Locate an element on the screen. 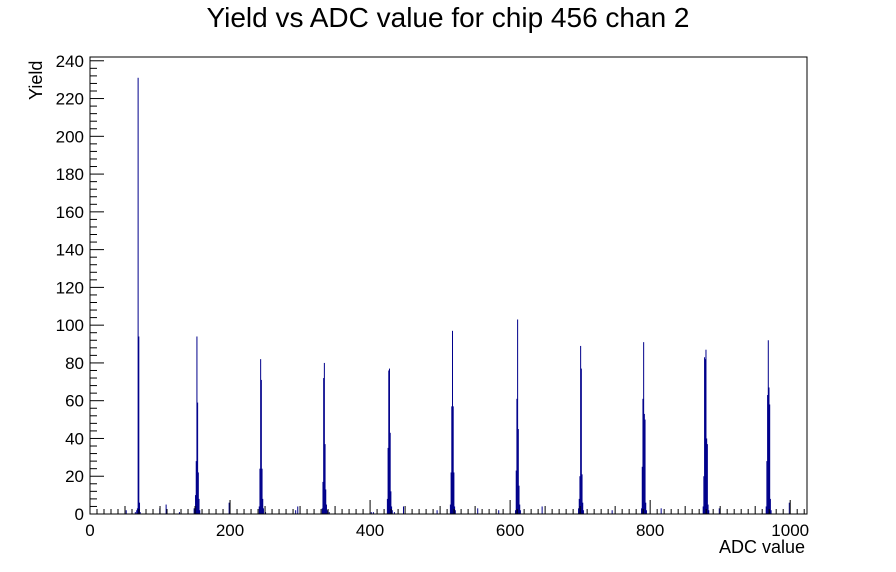 Image resolution: width=896 pixels, height=572 pixels. y-tick-label: 0 is located at coordinates (79, 514).